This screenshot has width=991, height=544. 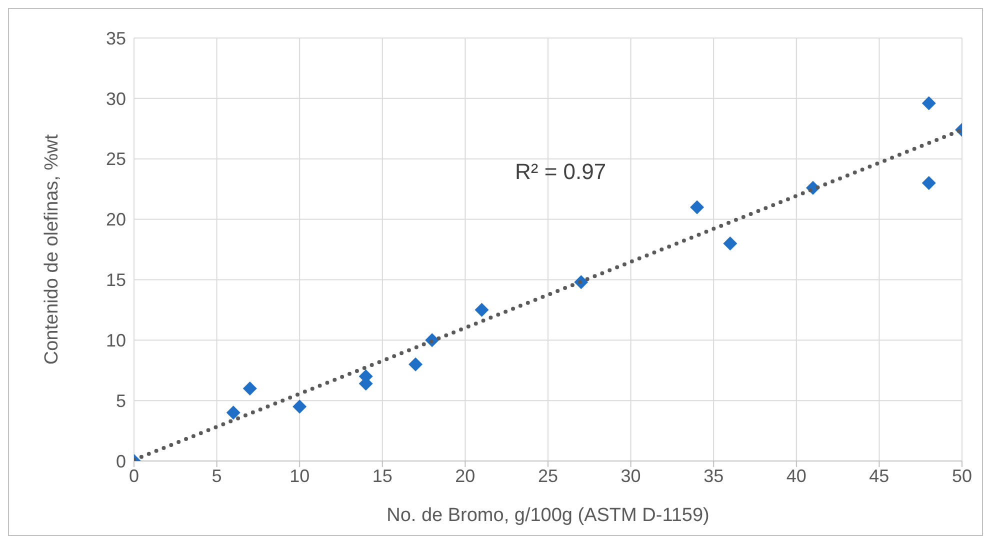 I want to click on x-tick-label: 15, so click(x=382, y=476).